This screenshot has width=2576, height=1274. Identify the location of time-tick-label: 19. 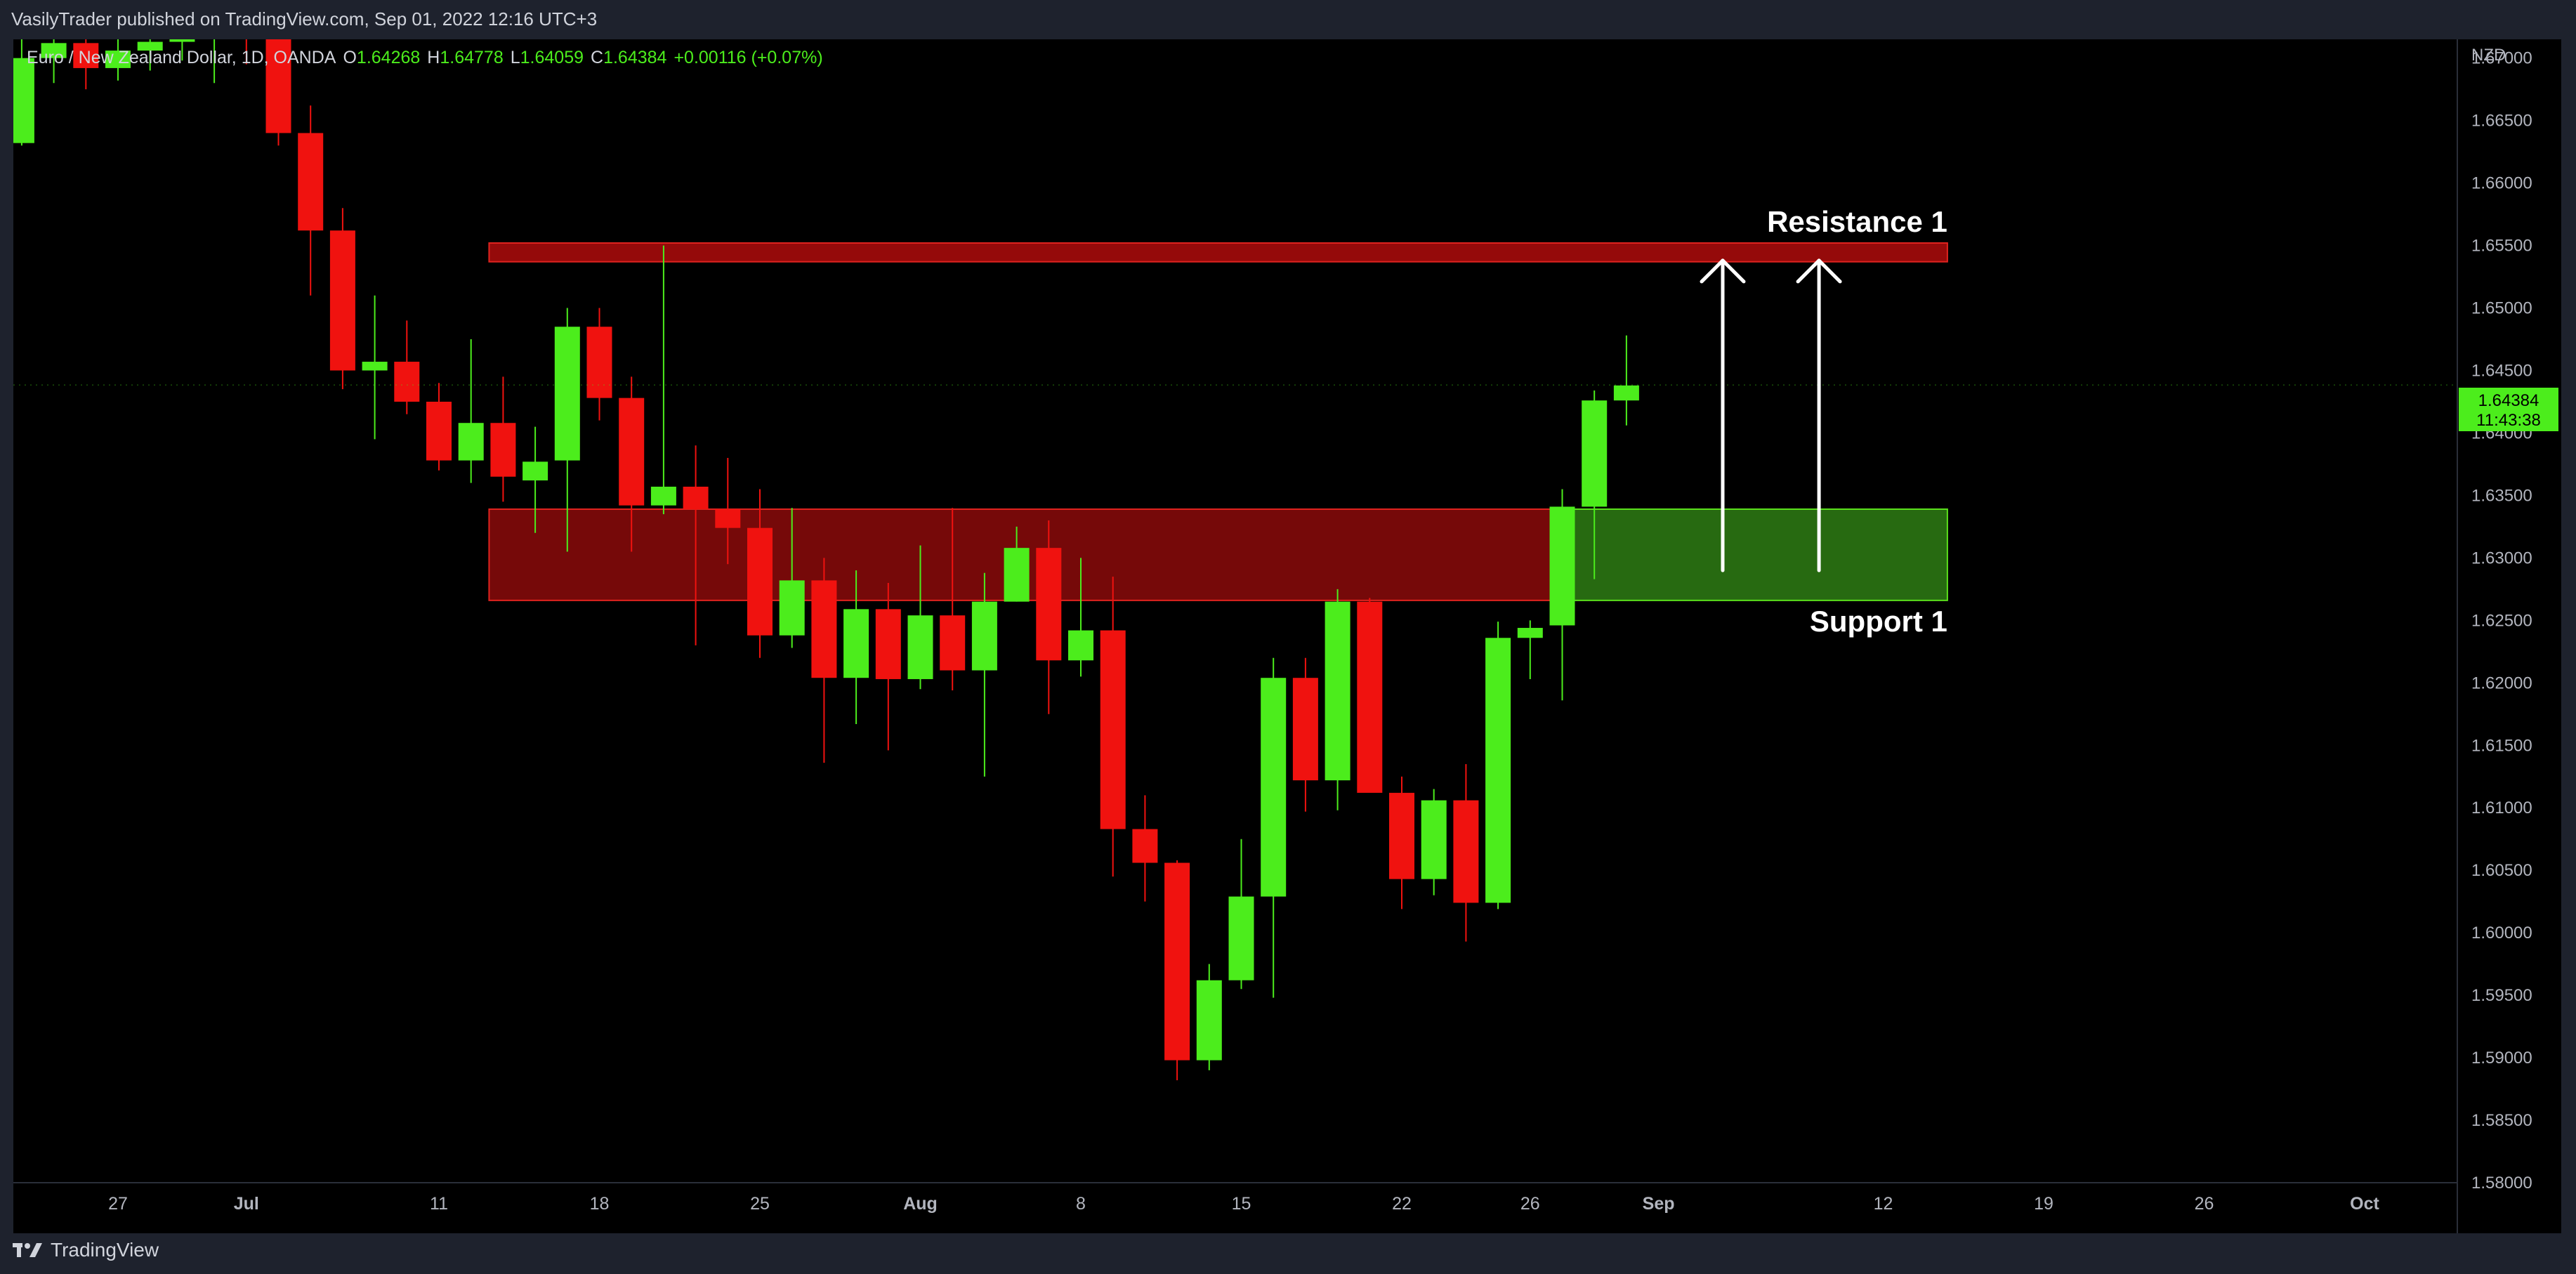
(2043, 1204).